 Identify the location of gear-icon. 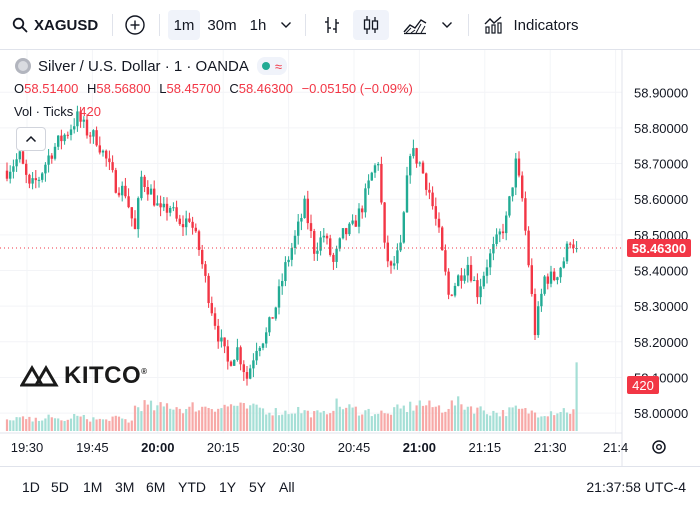
(659, 447).